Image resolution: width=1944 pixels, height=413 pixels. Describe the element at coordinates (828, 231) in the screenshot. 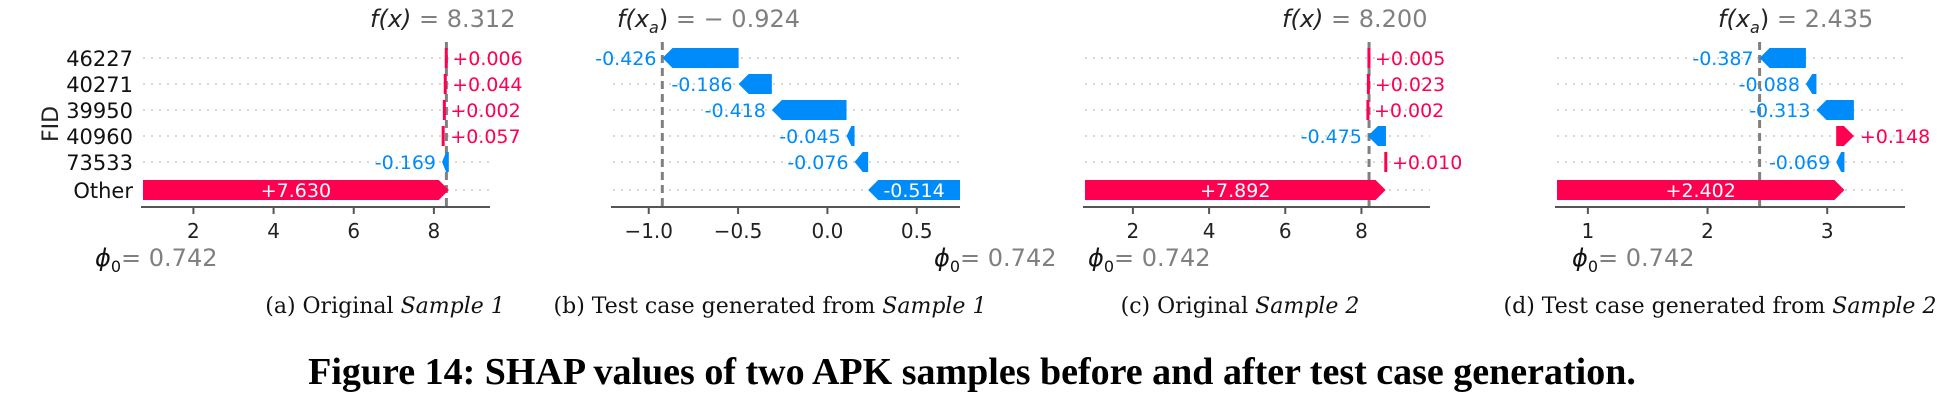

I see `x-tick-label: 0.0` at that location.